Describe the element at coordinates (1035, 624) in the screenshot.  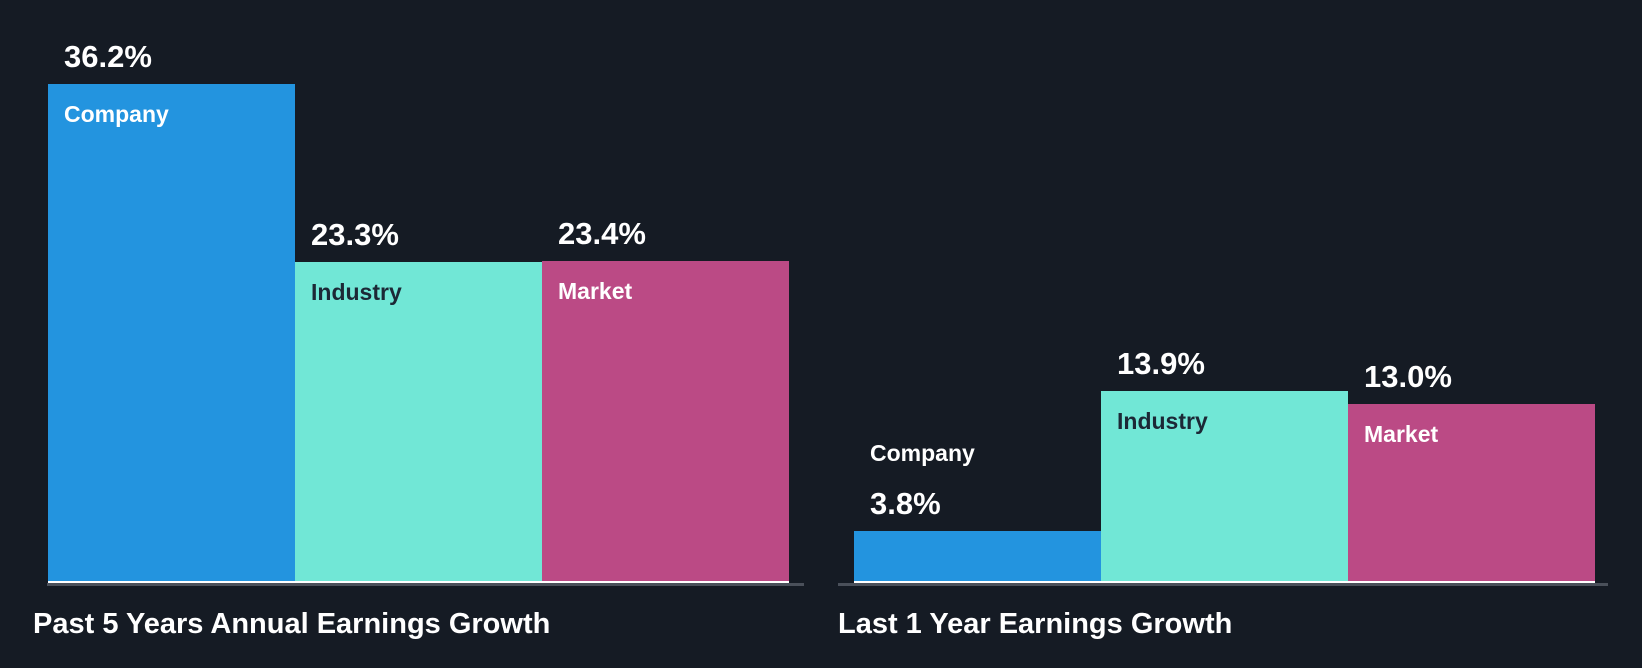
I see `chart-title-last-1-year: Last 1 Year Earnings Growth` at that location.